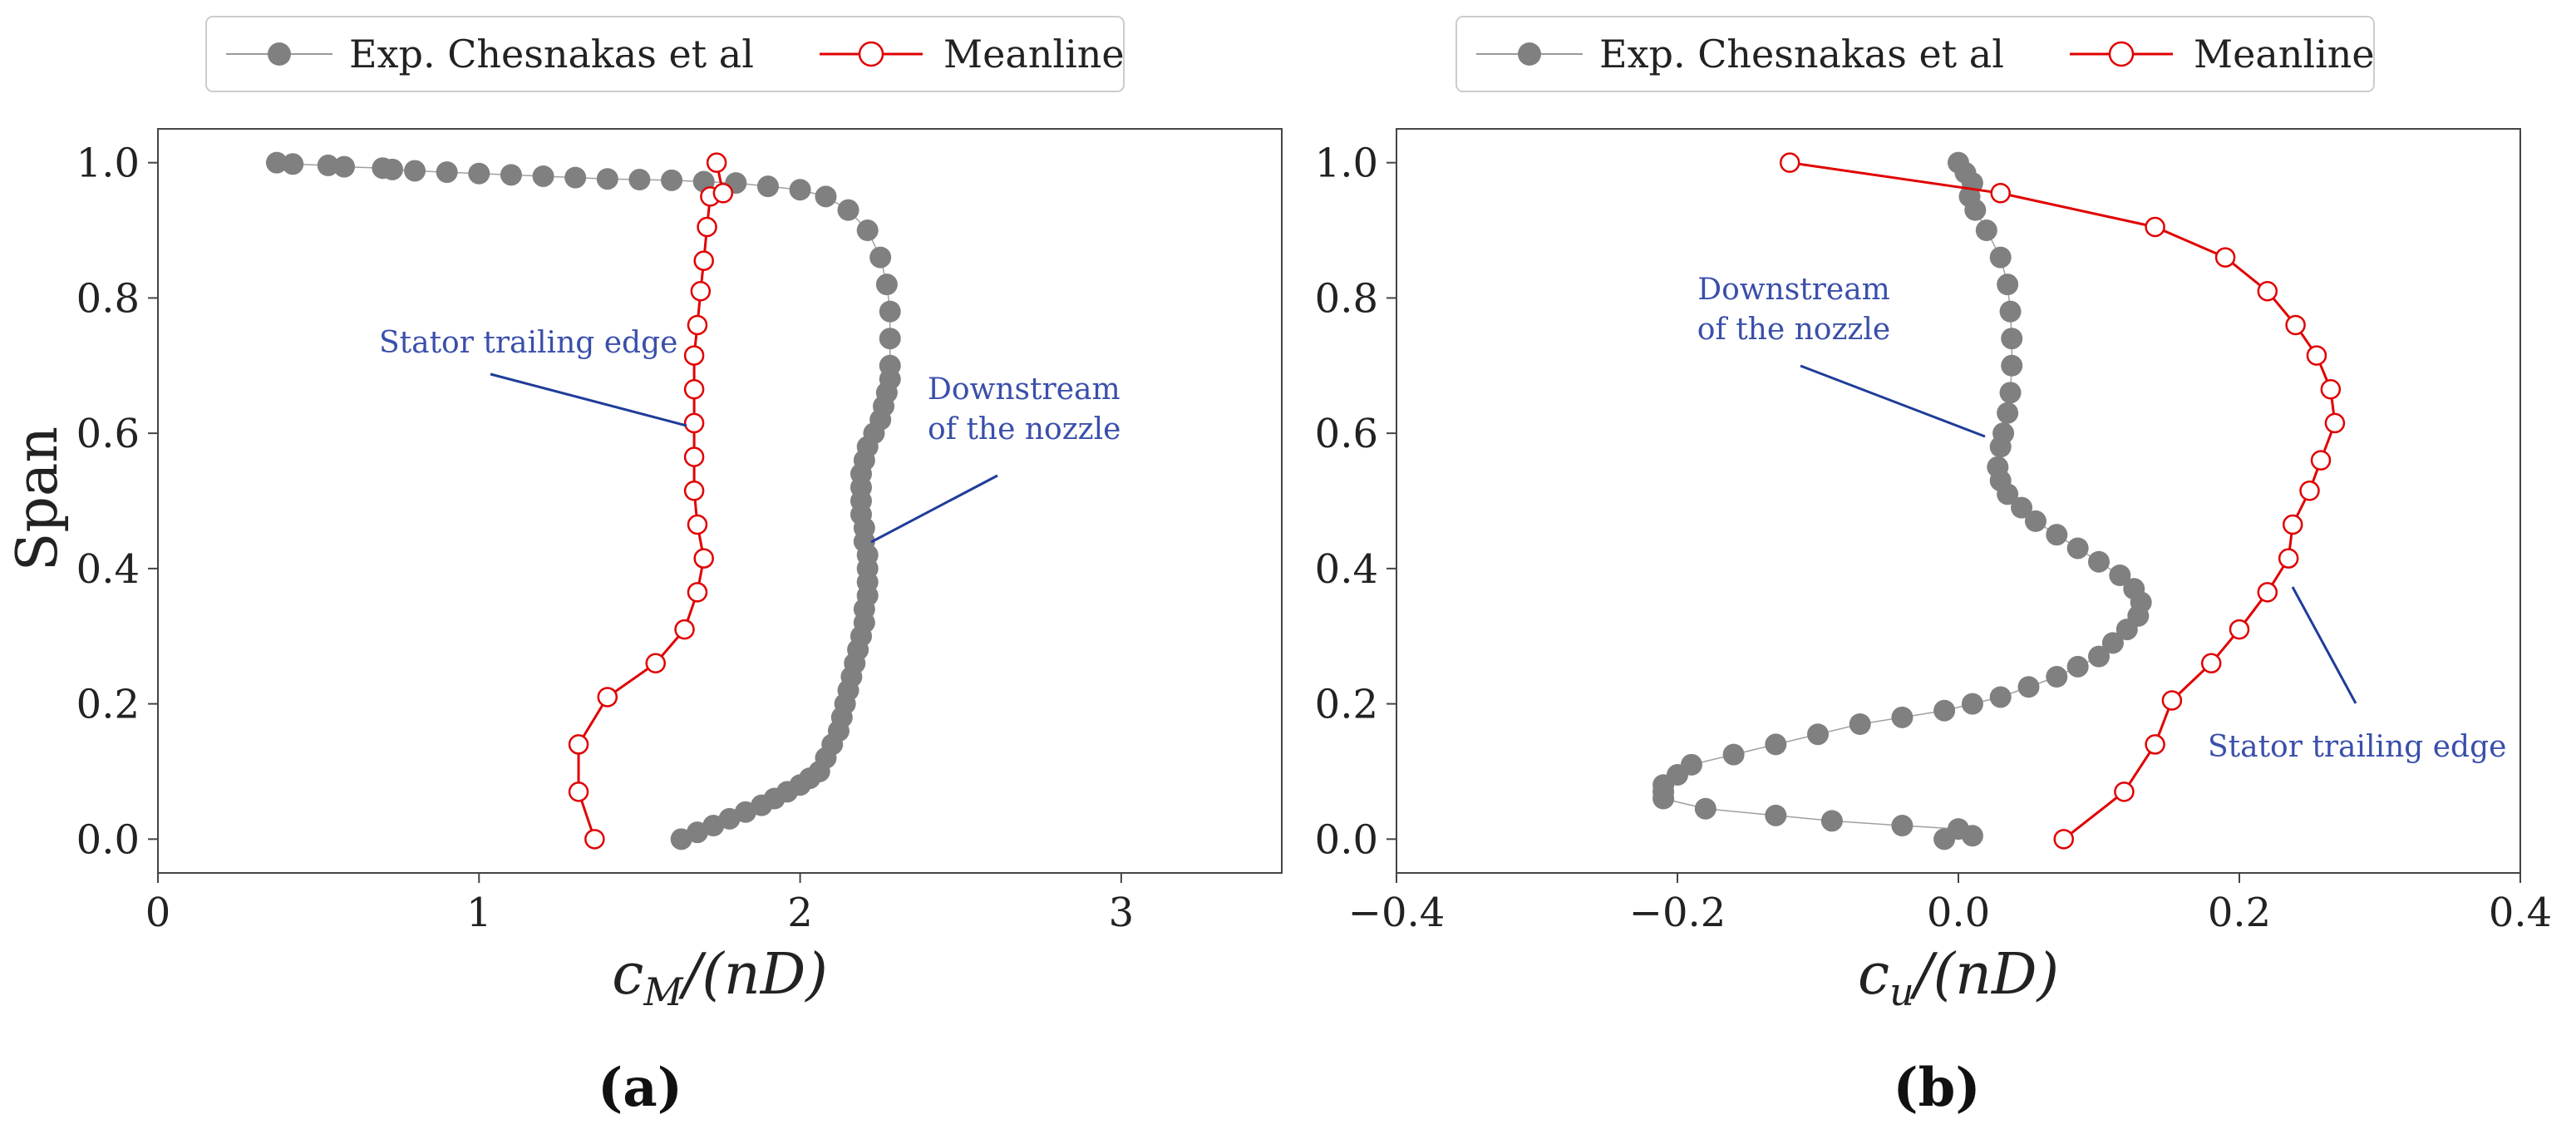 The height and width of the screenshot is (1134, 2576). Describe the element at coordinates (1677, 913) in the screenshot. I see `x-tick-label: −0.2` at that location.